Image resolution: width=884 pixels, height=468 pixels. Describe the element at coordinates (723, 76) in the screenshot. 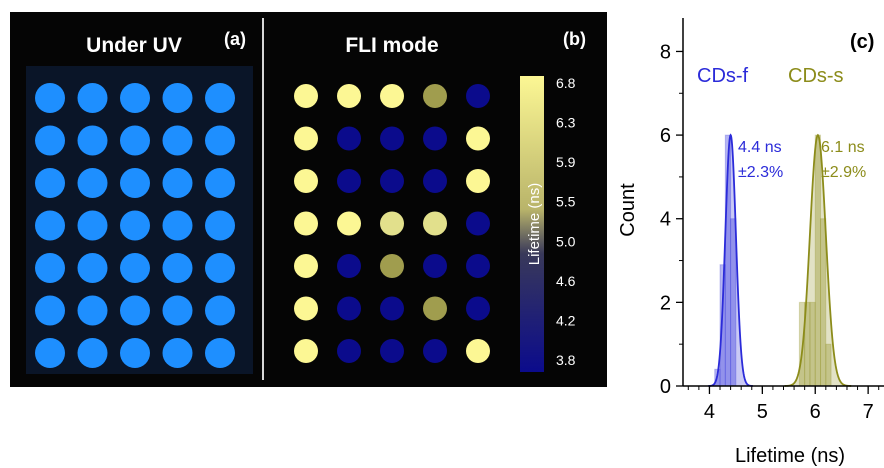

I see `legend-cds-f: CDs-f` at that location.